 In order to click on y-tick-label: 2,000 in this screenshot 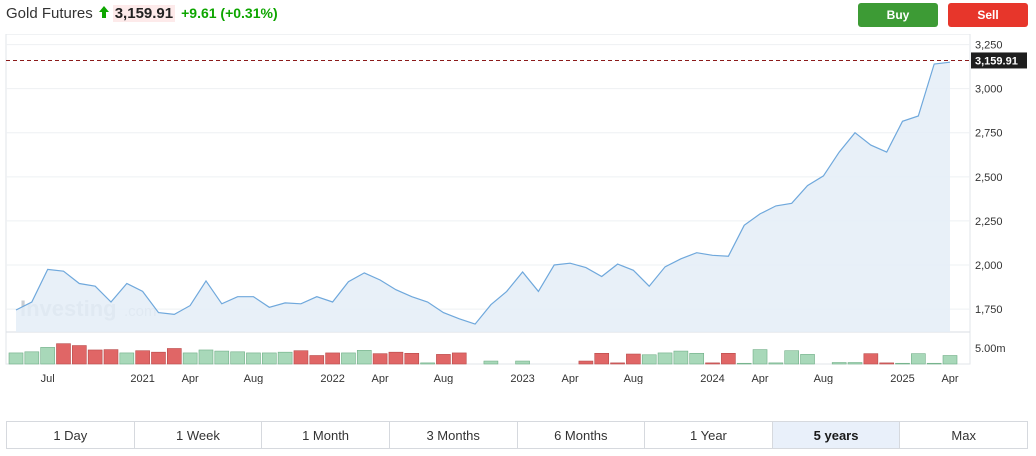, I will do `click(989, 266)`.